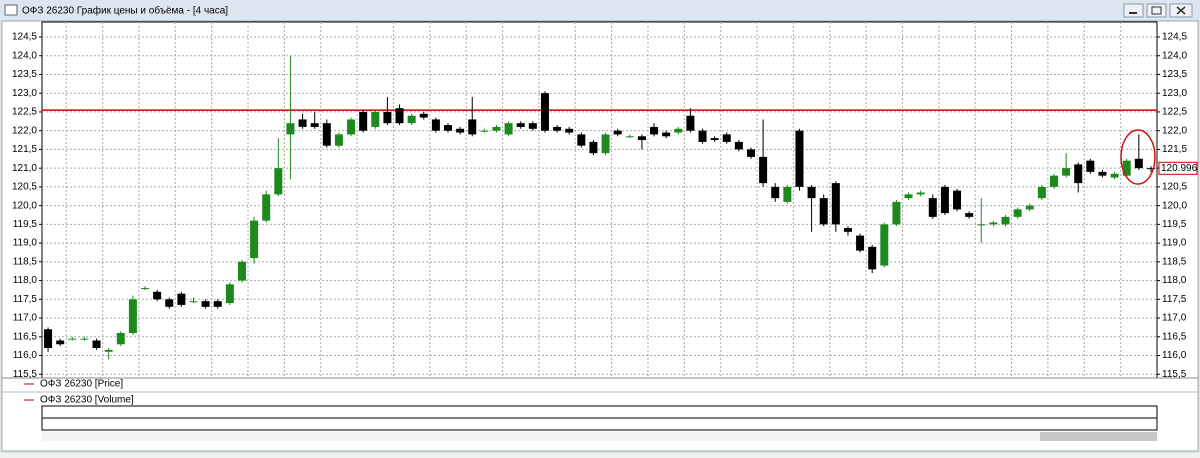  I want to click on y-tick-label: 116,5, so click(1174, 336).